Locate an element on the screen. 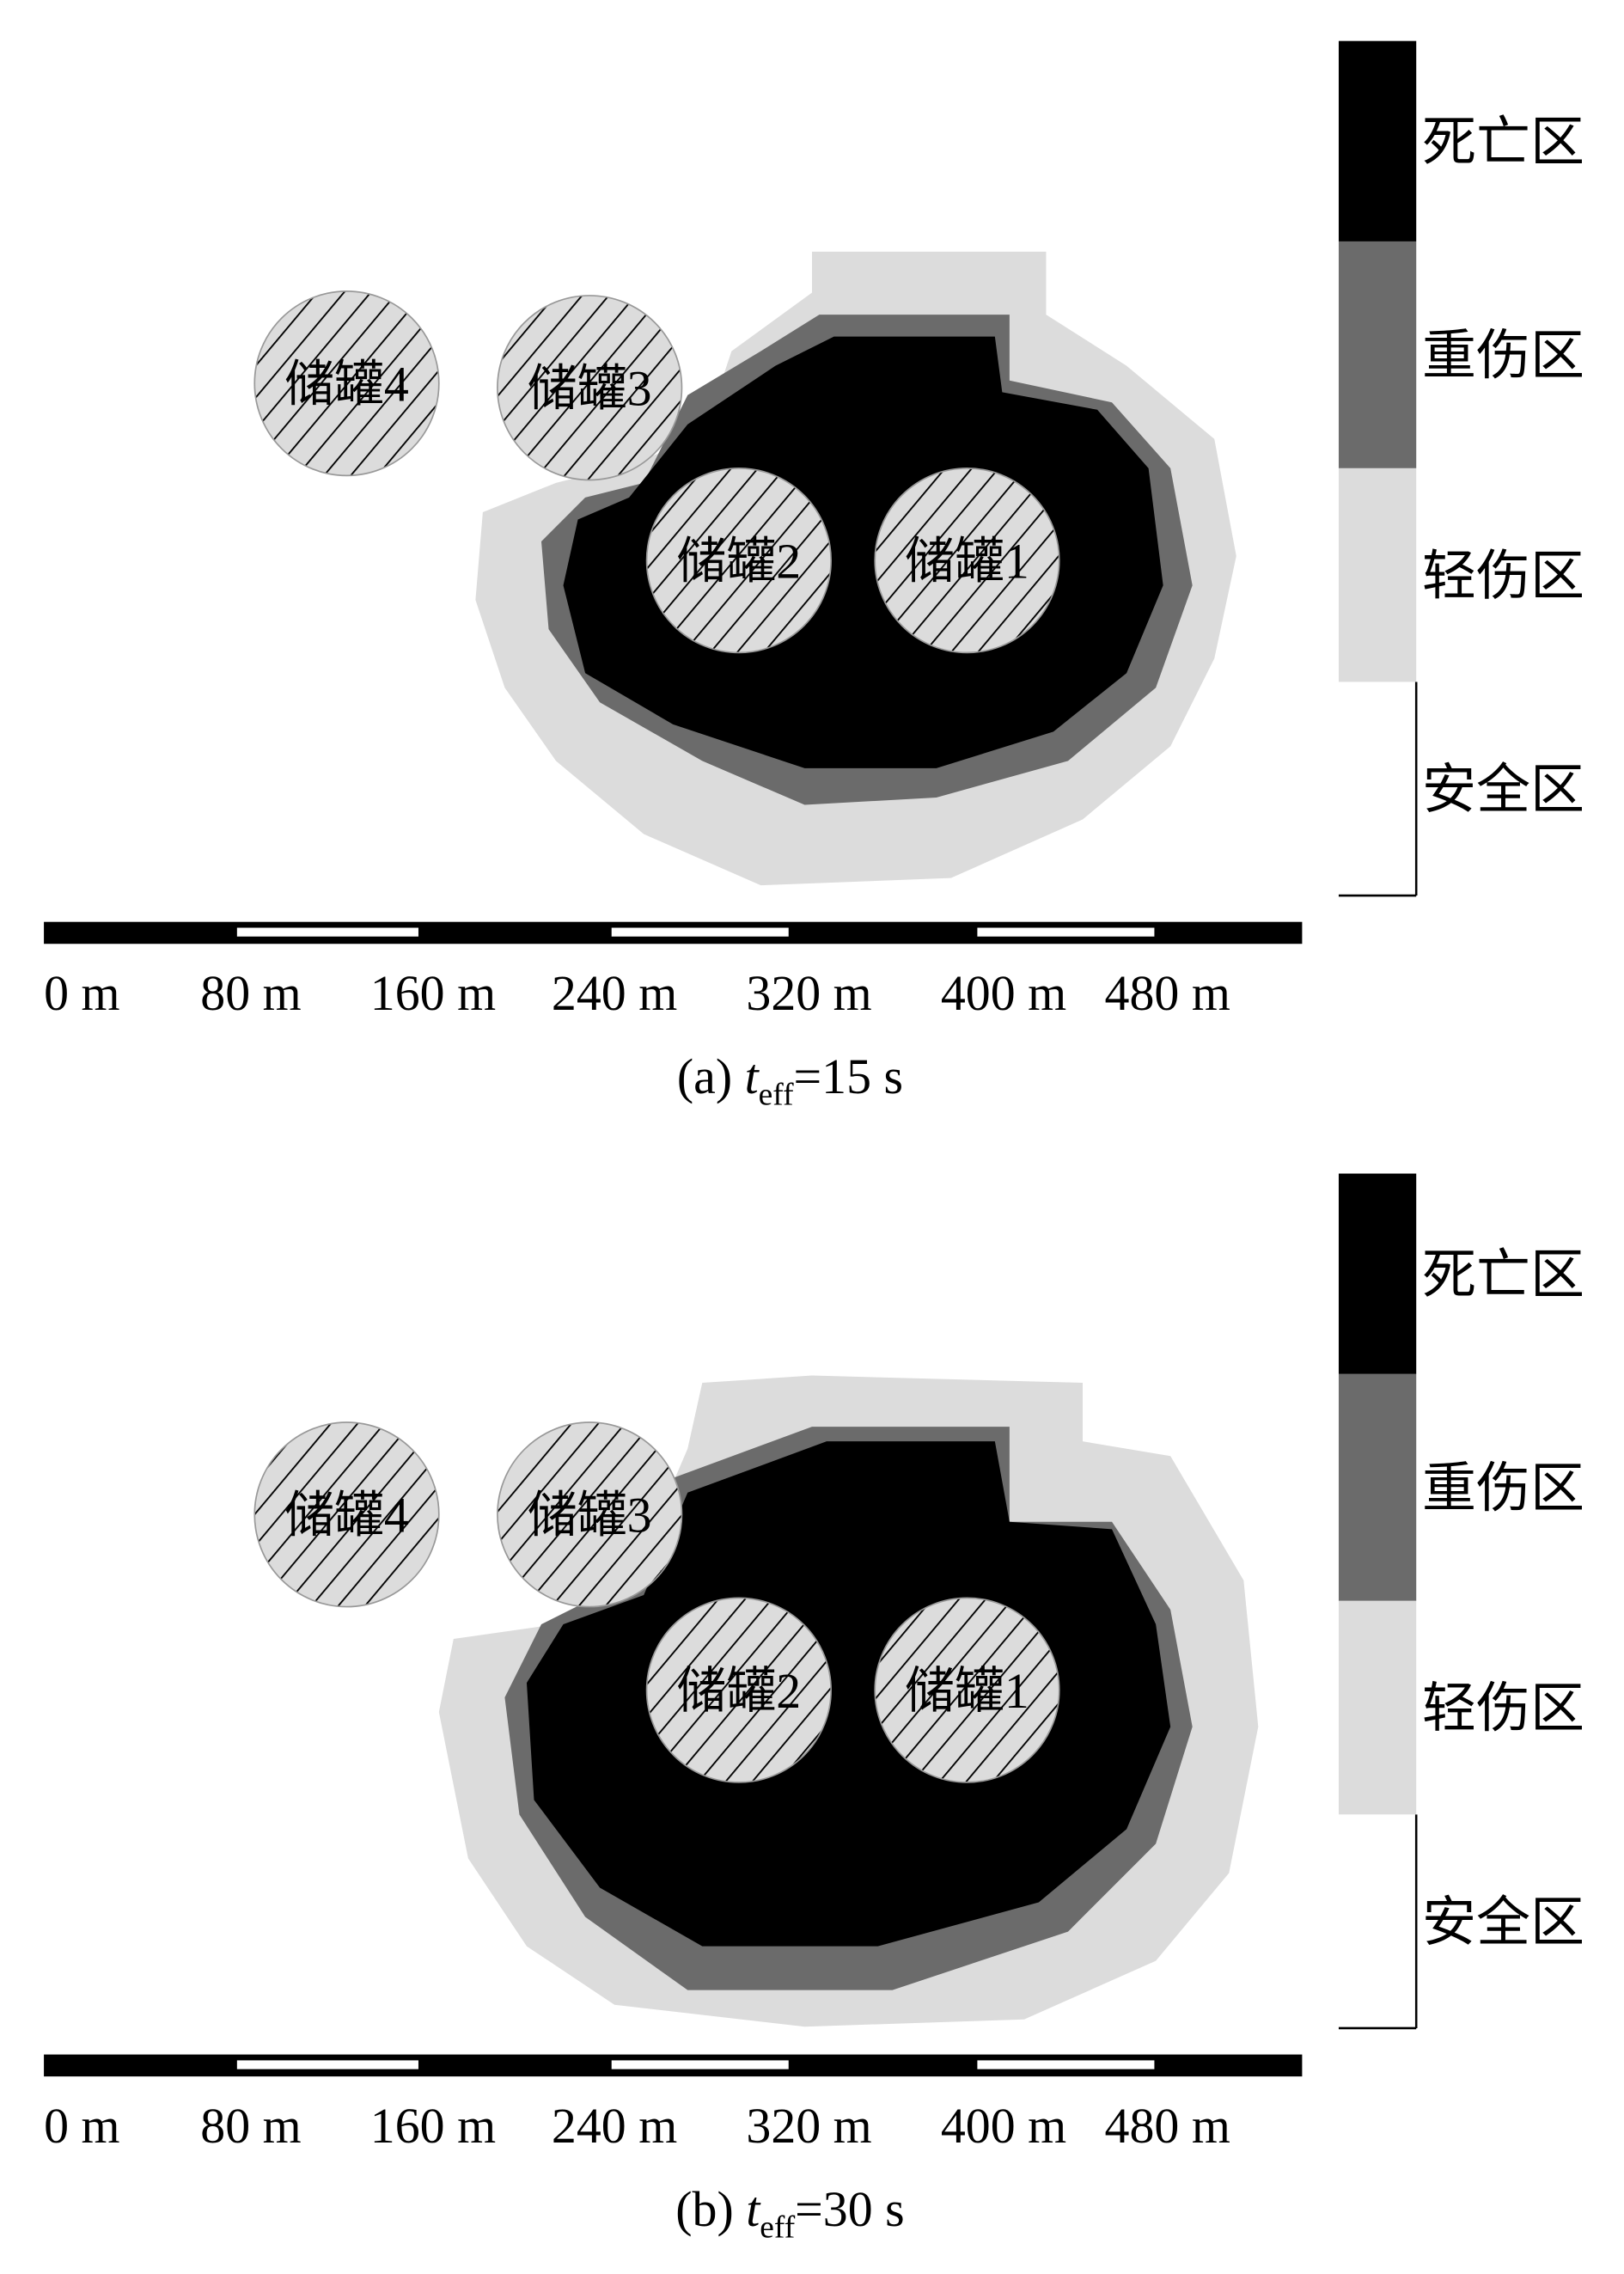 The image size is (1624, 2274). panel-caption: (b) teff=30 s is located at coordinates (789, 2214).